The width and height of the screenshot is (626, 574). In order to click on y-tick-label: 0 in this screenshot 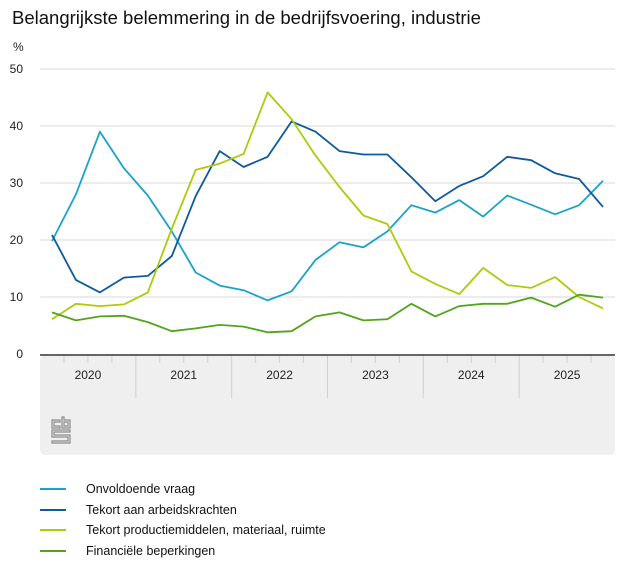, I will do `click(19, 354)`.